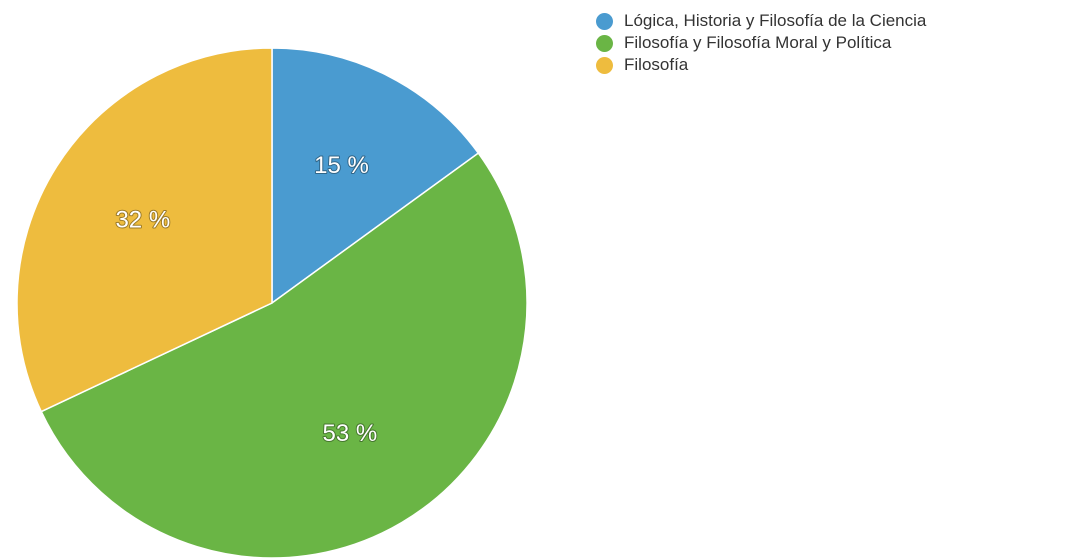 This screenshot has height=560, width=1091. I want to click on slice-labels-group: 15 % 53 % 32 %, so click(246, 299).